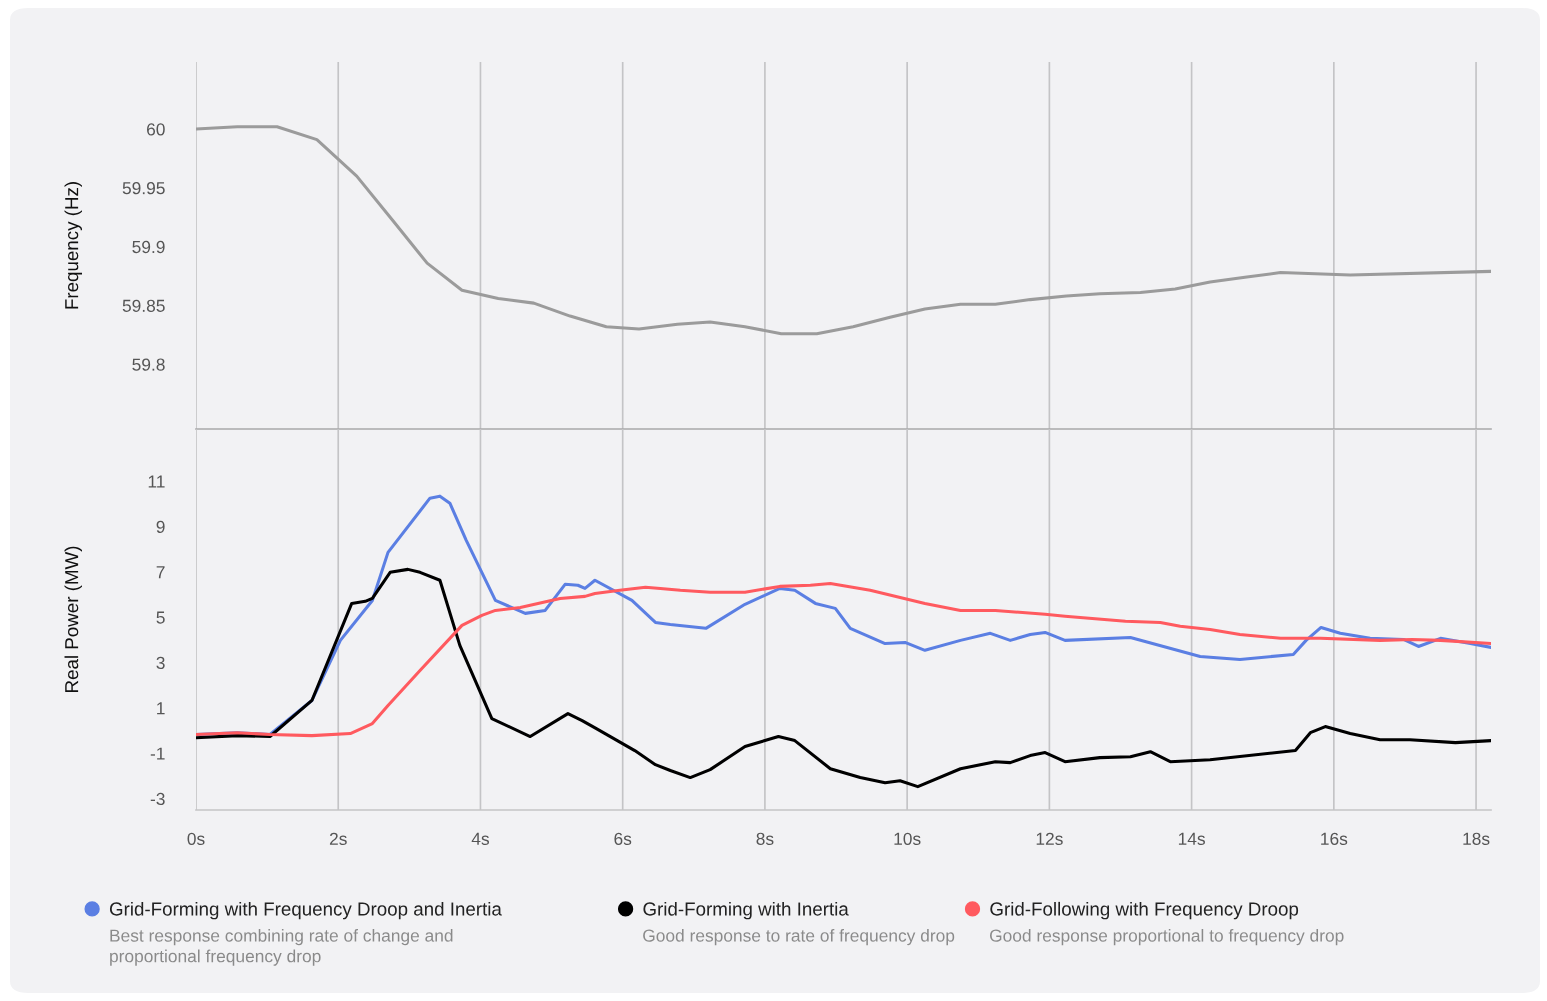 This screenshot has width=1547, height=1001. What do you see at coordinates (338, 838) in the screenshot?
I see `x-tick-label: 2s` at bounding box center [338, 838].